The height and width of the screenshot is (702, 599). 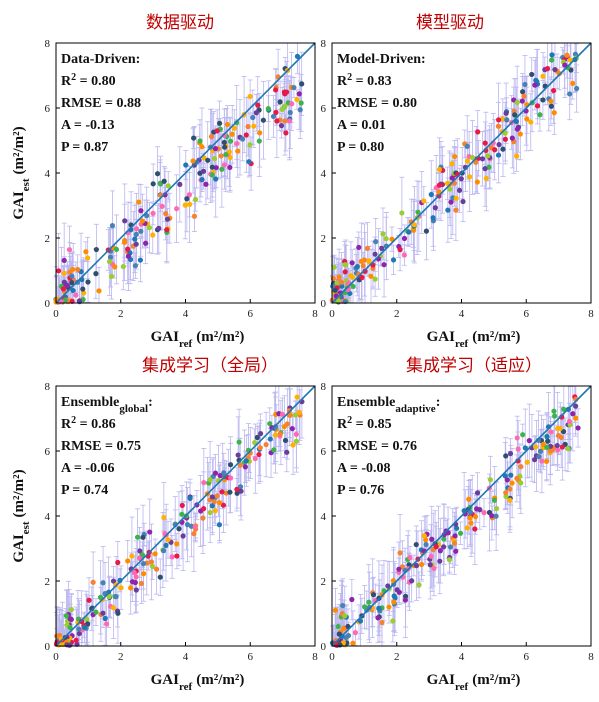 I want to click on y-label-sub: est, so click(x=26, y=184).